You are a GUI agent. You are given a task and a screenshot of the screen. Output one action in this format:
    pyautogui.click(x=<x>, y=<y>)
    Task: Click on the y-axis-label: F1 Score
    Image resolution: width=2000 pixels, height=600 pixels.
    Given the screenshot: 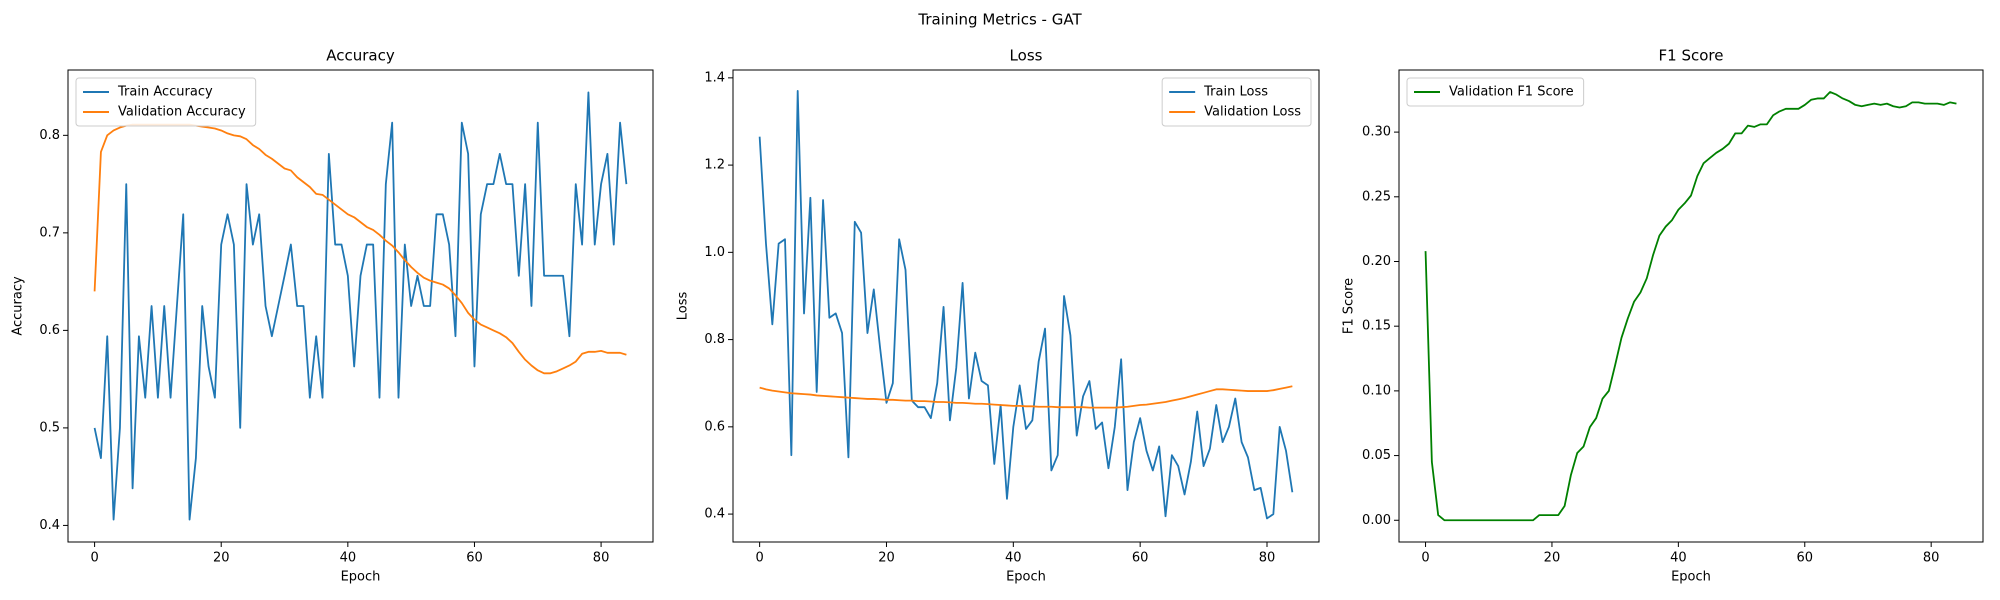 What is the action you would take?
    pyautogui.click(x=1349, y=306)
    